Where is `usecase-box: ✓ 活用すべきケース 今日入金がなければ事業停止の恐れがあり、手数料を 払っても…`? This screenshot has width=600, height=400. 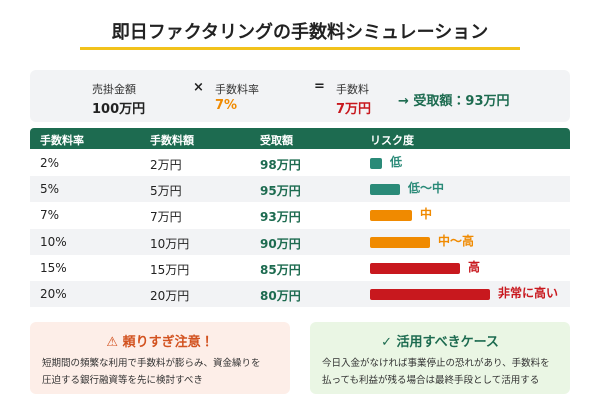 usecase-box: ✓ 活用すべきケース 今日入金がなければ事業停止の恐れがあり、手数料を 払っても… is located at coordinates (440, 358).